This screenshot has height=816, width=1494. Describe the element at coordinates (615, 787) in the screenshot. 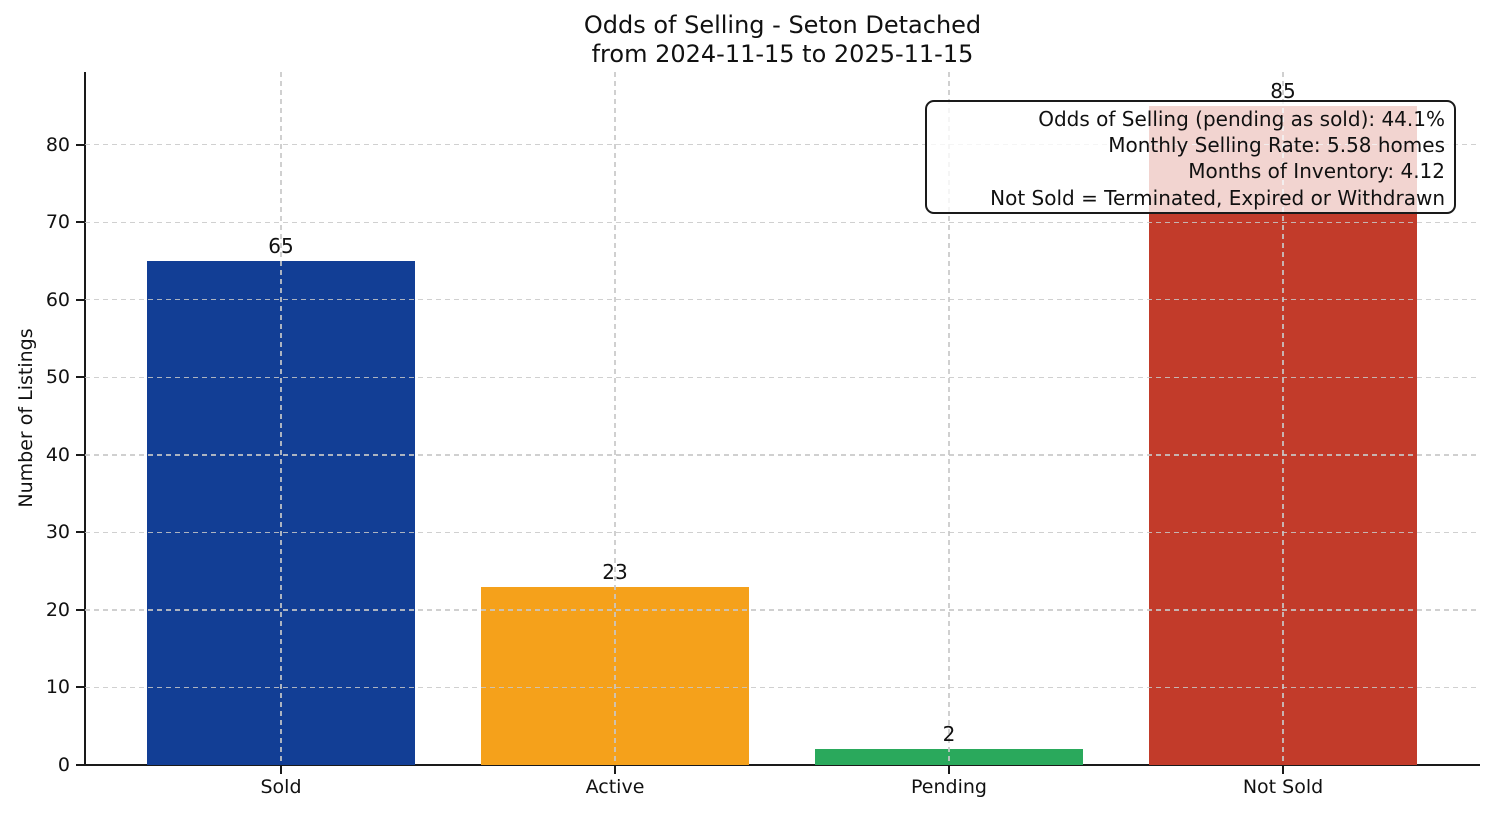

I see `x-tick-label-active: Active` at that location.